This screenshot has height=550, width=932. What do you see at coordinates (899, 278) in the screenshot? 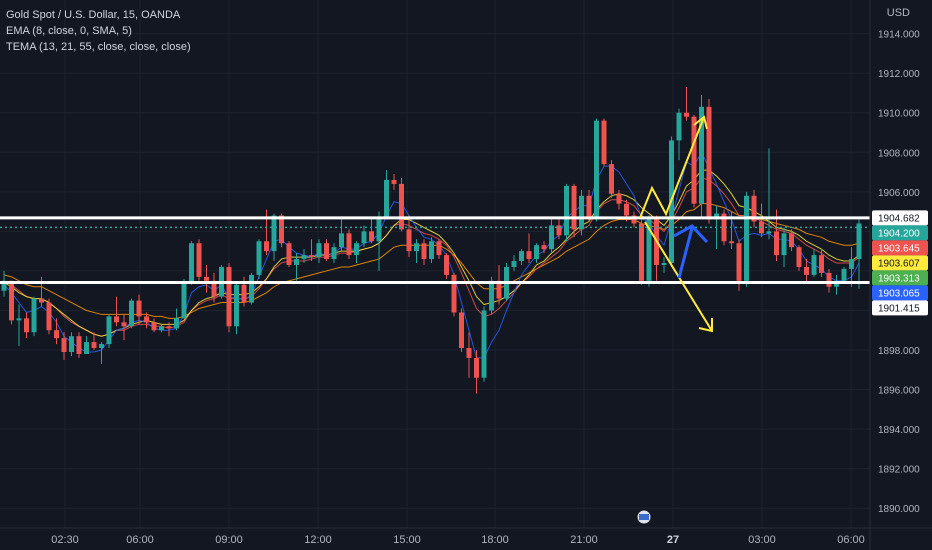
I see `price-tag-label: 1903.313` at bounding box center [899, 278].